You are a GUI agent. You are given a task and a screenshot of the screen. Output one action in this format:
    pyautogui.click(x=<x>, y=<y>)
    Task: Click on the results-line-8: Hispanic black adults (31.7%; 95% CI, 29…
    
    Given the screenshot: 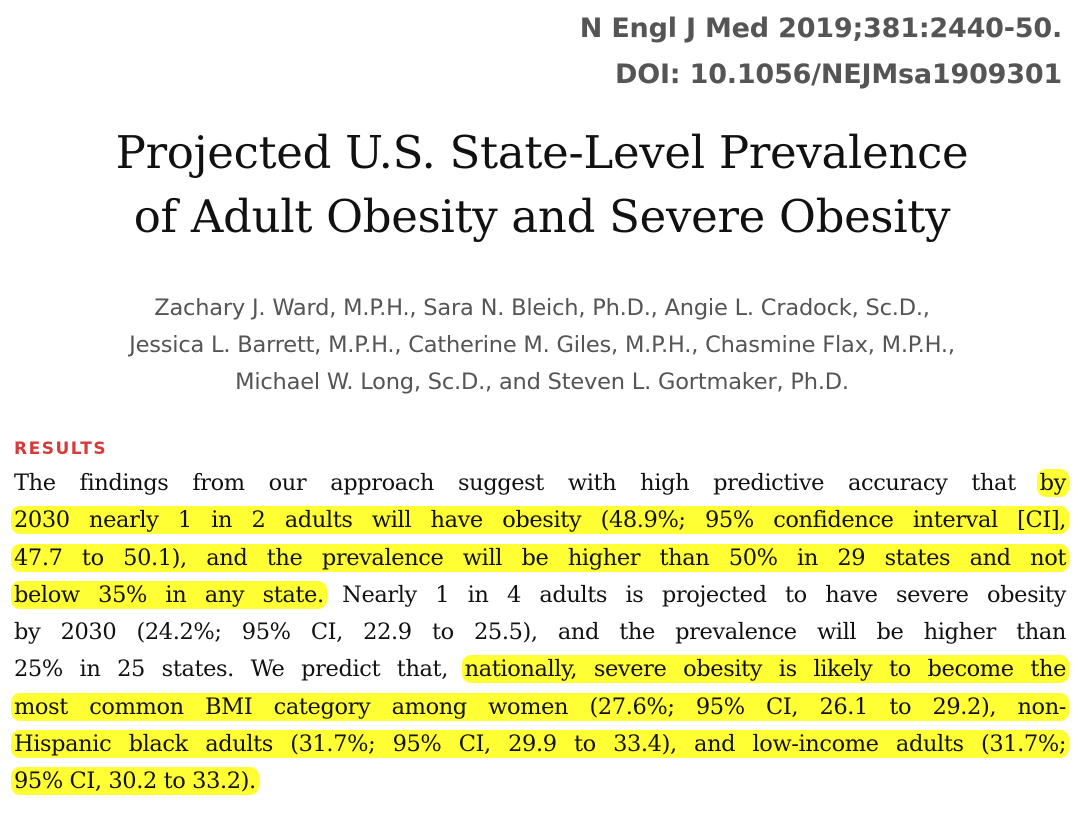 What is the action you would take?
    pyautogui.click(x=540, y=744)
    